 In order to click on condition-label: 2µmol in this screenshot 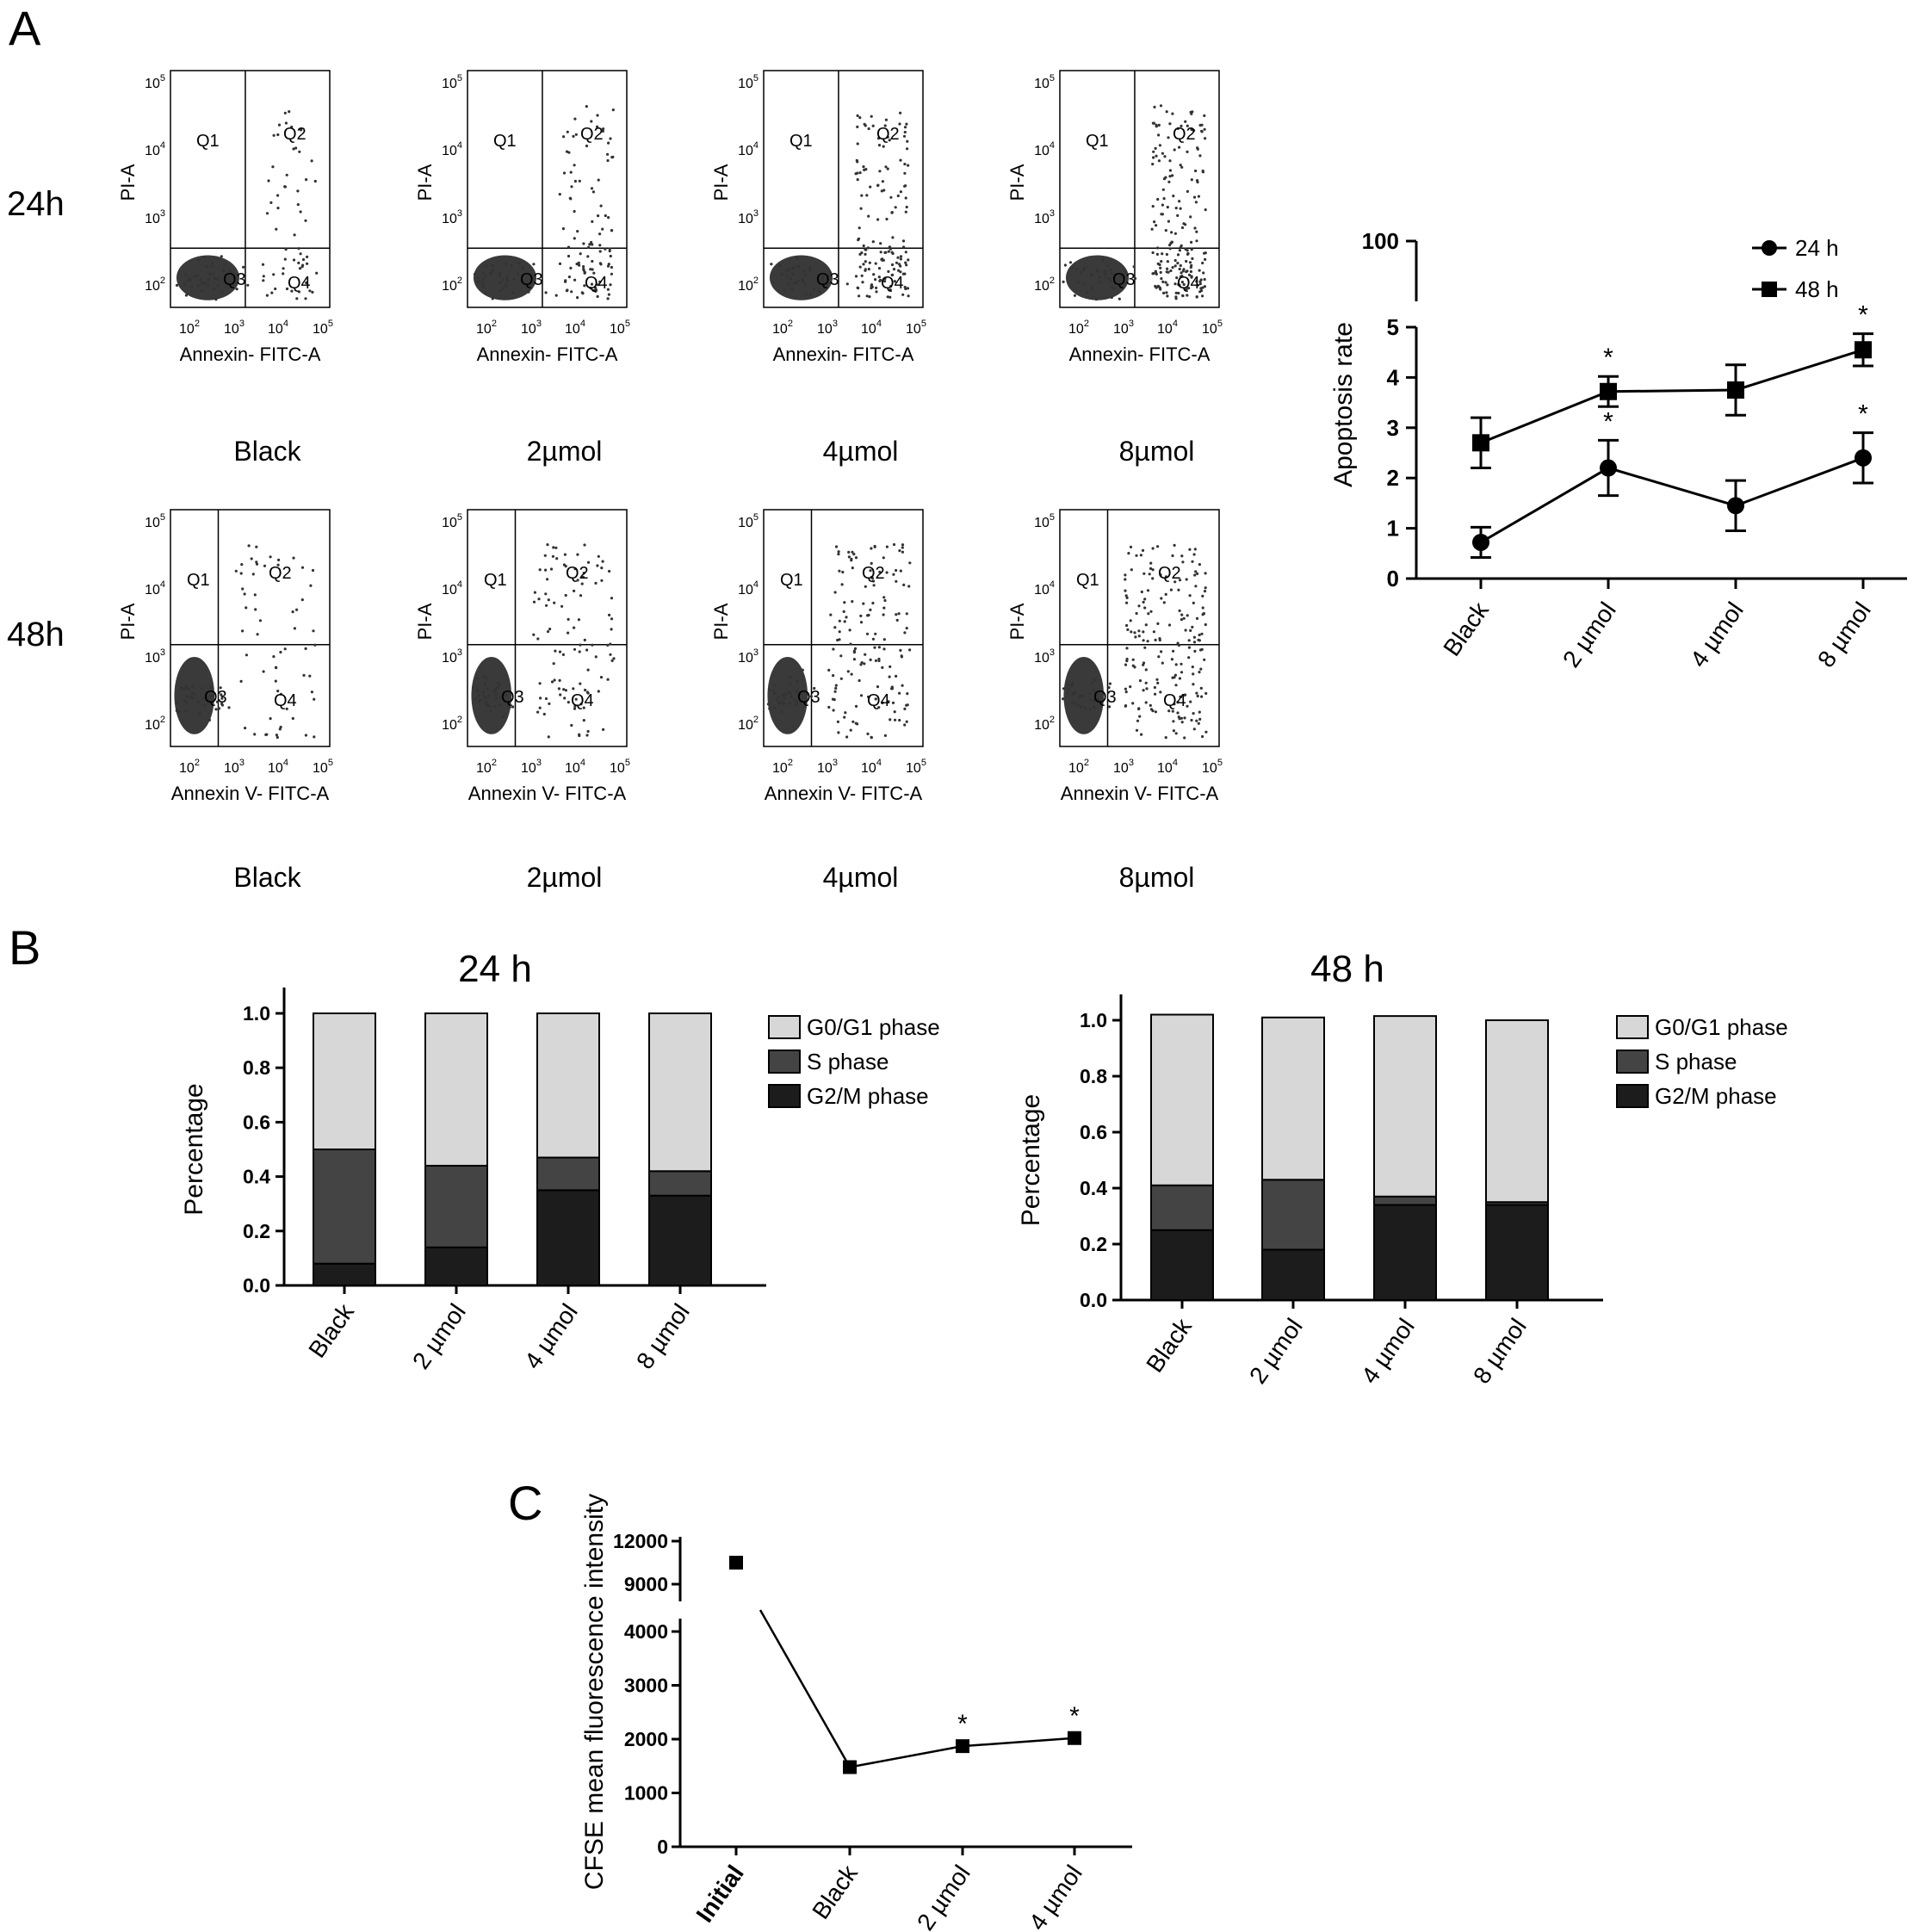, I will do `click(565, 878)`.